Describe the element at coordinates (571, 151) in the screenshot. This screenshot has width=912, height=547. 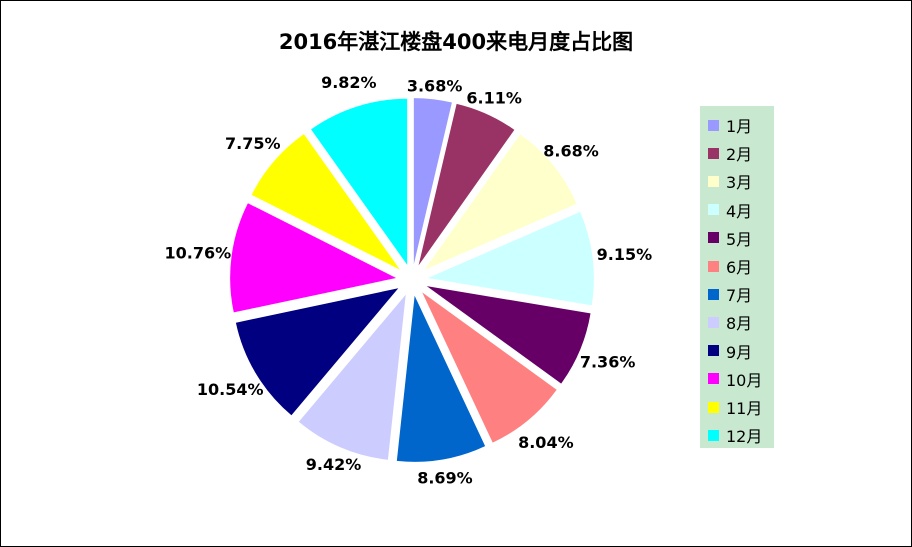
I see `slice-label-3: 8.68%` at that location.